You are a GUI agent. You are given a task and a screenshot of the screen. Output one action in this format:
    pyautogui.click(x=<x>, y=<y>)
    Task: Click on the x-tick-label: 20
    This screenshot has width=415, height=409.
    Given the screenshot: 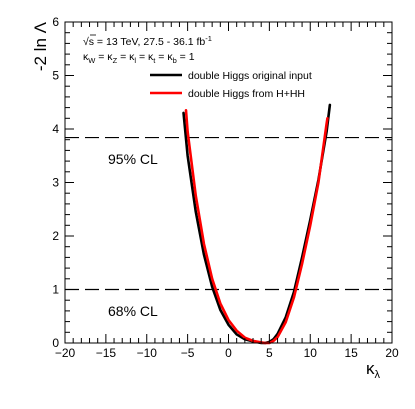 What is the action you would take?
    pyautogui.click(x=392, y=353)
    